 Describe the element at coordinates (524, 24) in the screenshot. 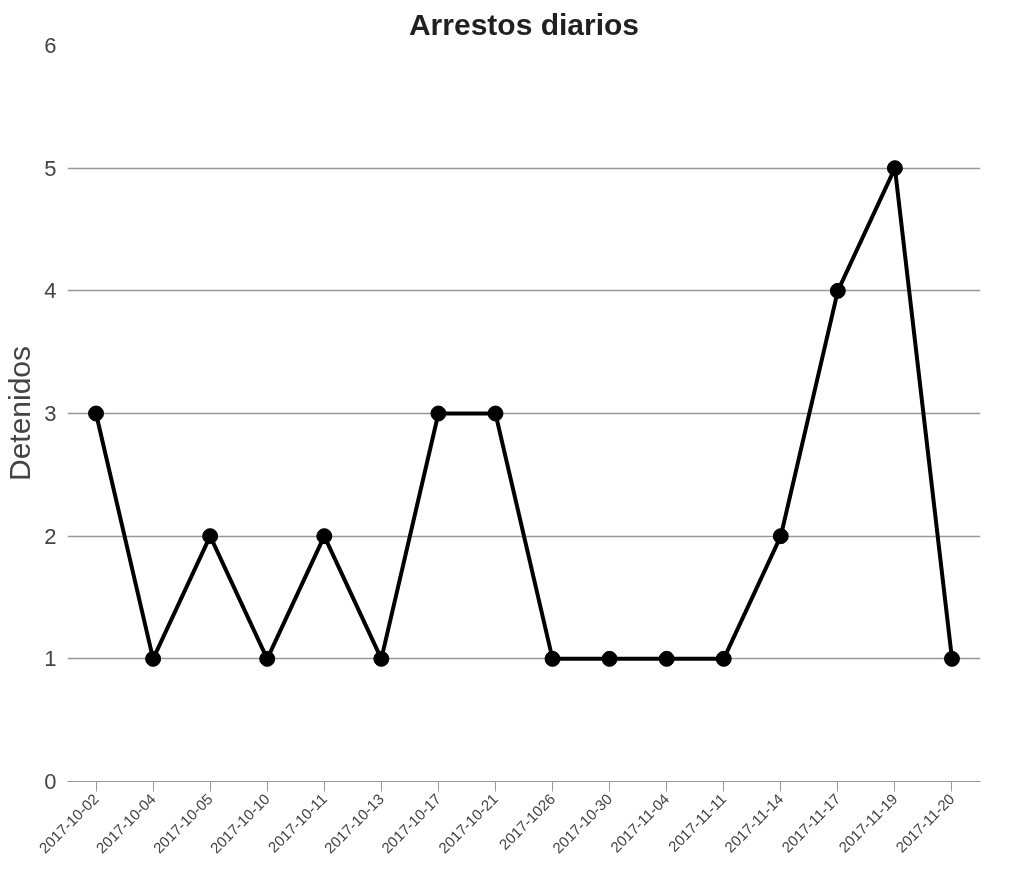

I see `chart-title: Arrestos diarios` at that location.